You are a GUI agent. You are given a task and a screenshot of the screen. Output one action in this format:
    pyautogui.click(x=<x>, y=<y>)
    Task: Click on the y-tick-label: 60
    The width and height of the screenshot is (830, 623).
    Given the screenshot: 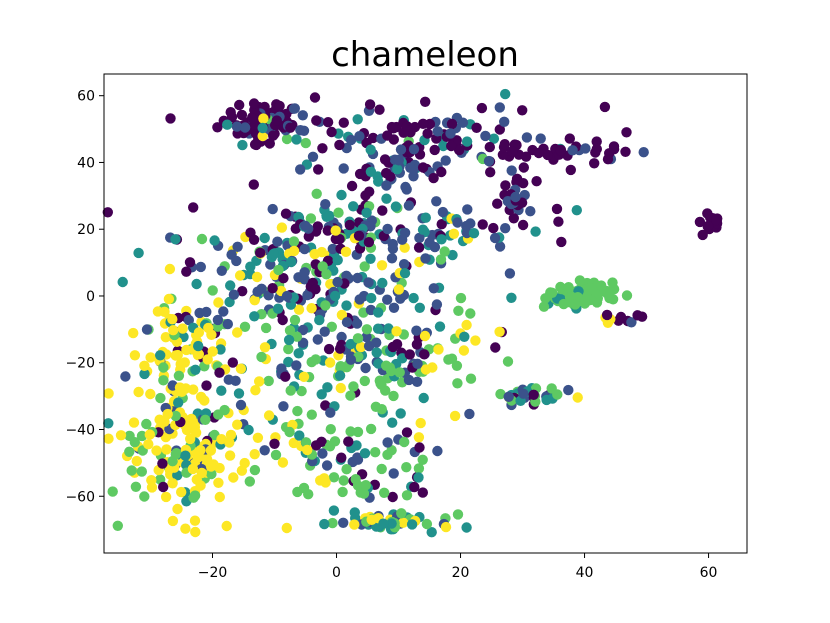 What is the action you would take?
    pyautogui.click(x=86, y=97)
    